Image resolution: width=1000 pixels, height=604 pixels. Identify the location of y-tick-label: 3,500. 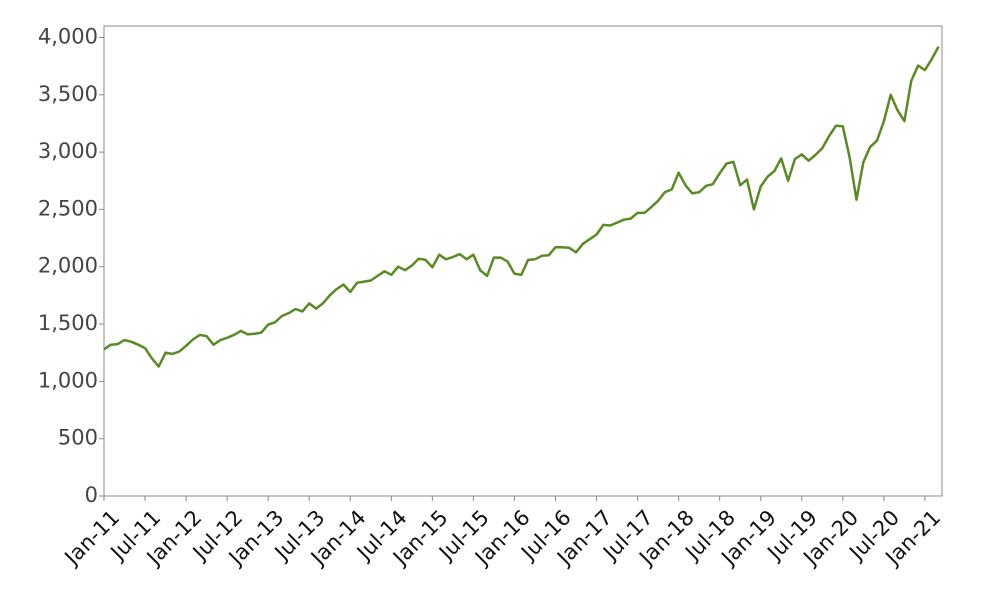
(68, 94).